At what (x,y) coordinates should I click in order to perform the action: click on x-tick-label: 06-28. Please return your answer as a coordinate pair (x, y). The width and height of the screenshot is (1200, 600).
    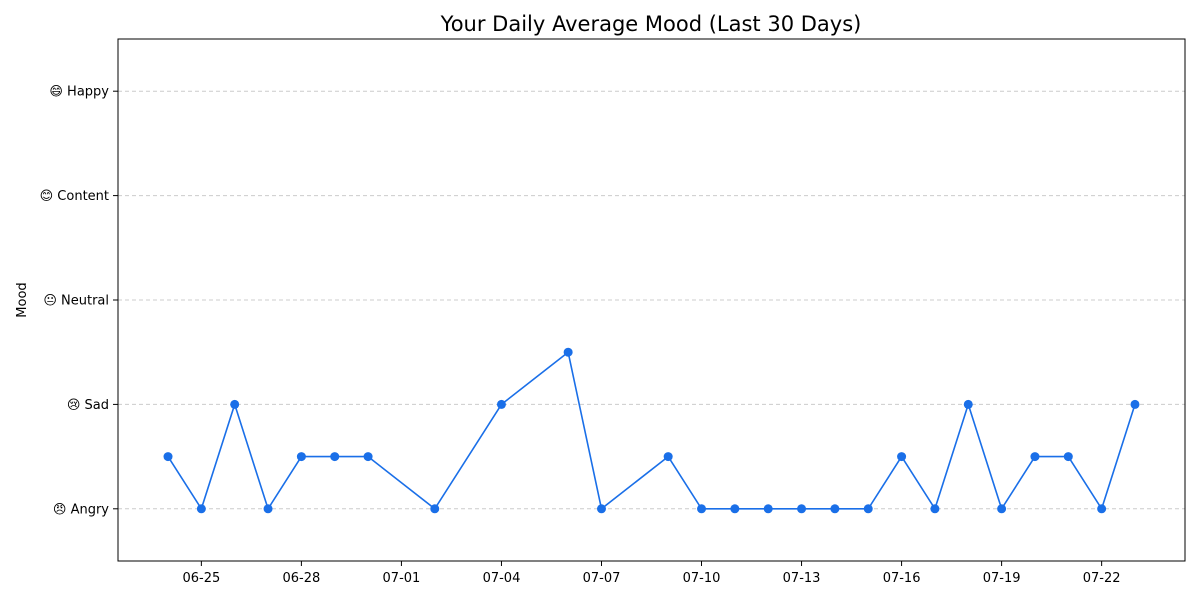
    Looking at the image, I should click on (302, 578).